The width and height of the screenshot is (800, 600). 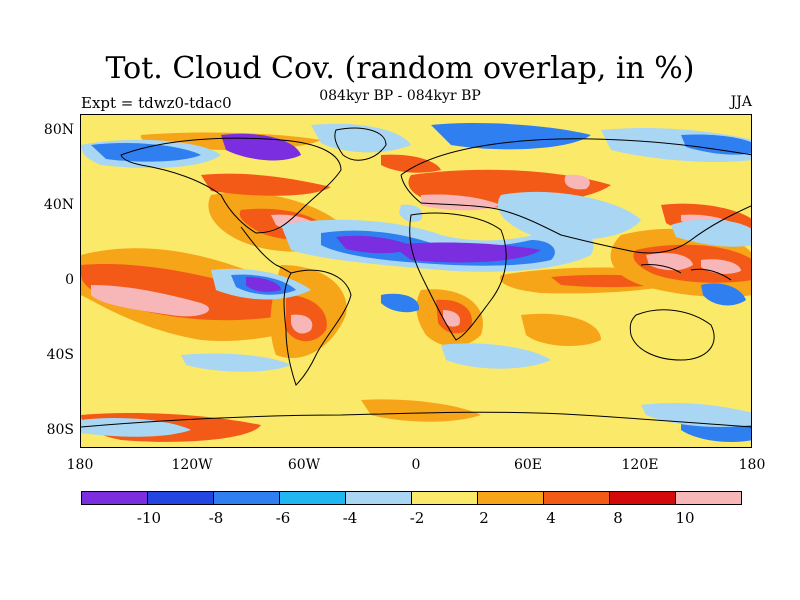 What do you see at coordinates (266, 250) in the screenshot?
I see `central-america-coast` at bounding box center [266, 250].